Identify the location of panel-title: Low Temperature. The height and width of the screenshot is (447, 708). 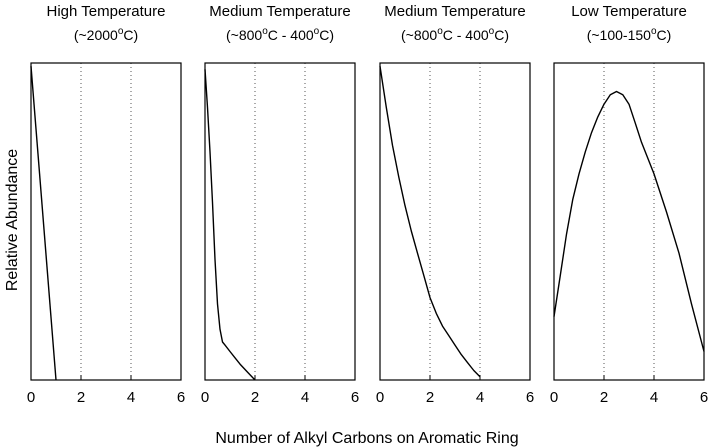
(629, 11).